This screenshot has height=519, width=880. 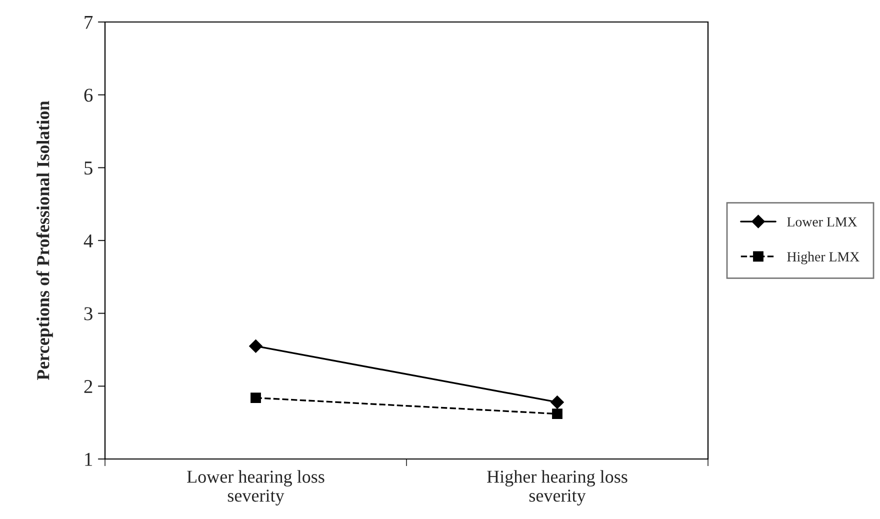 What do you see at coordinates (823, 258) in the screenshot?
I see `legend-label: Higher LMX` at bounding box center [823, 258].